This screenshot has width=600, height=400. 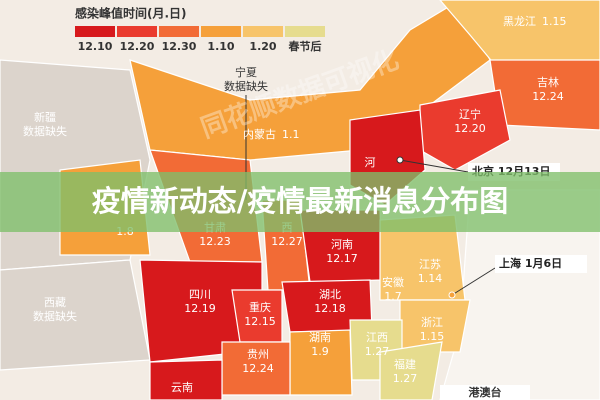 I want to click on legend-label: 12.10, so click(x=95, y=46).